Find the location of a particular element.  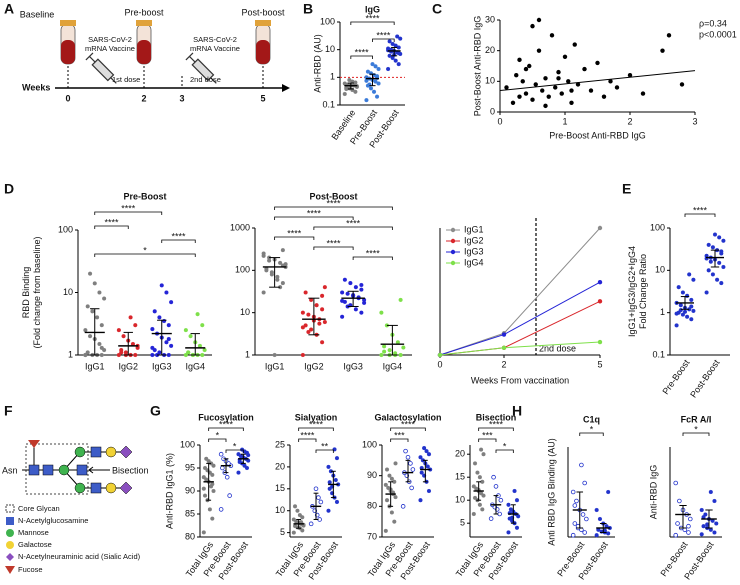

y-tick-label: 1 is located at coordinates (70, 354).